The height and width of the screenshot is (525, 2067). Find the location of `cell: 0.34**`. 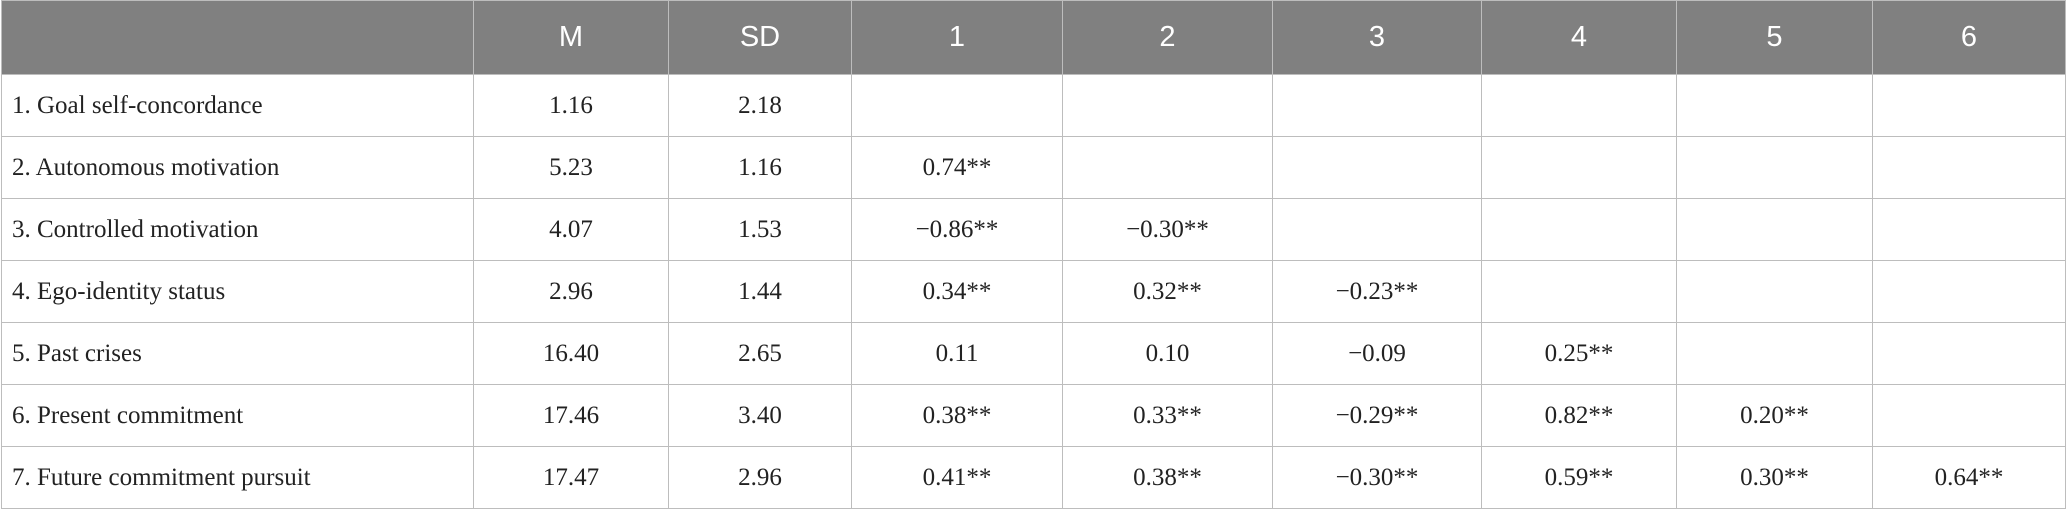

cell: 0.34** is located at coordinates (957, 291).